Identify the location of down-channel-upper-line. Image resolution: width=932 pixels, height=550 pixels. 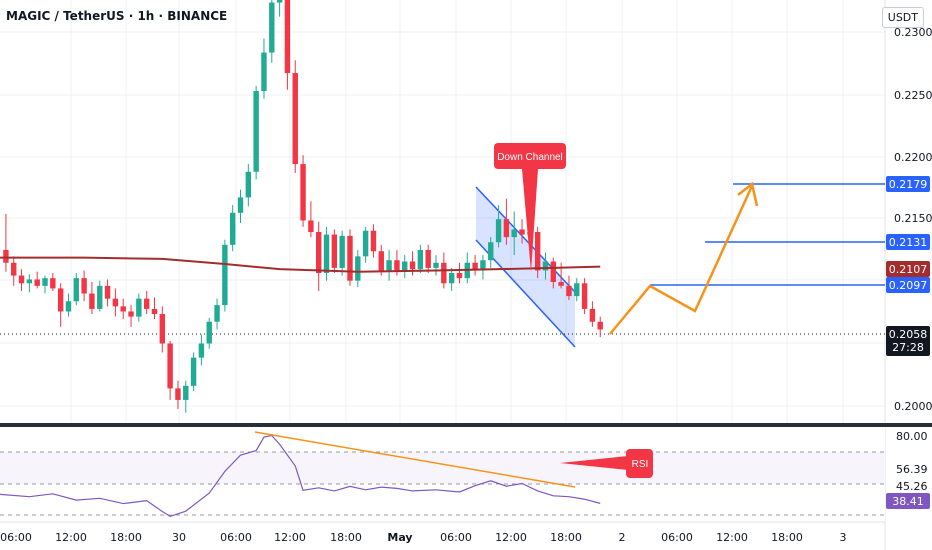
(525, 239).